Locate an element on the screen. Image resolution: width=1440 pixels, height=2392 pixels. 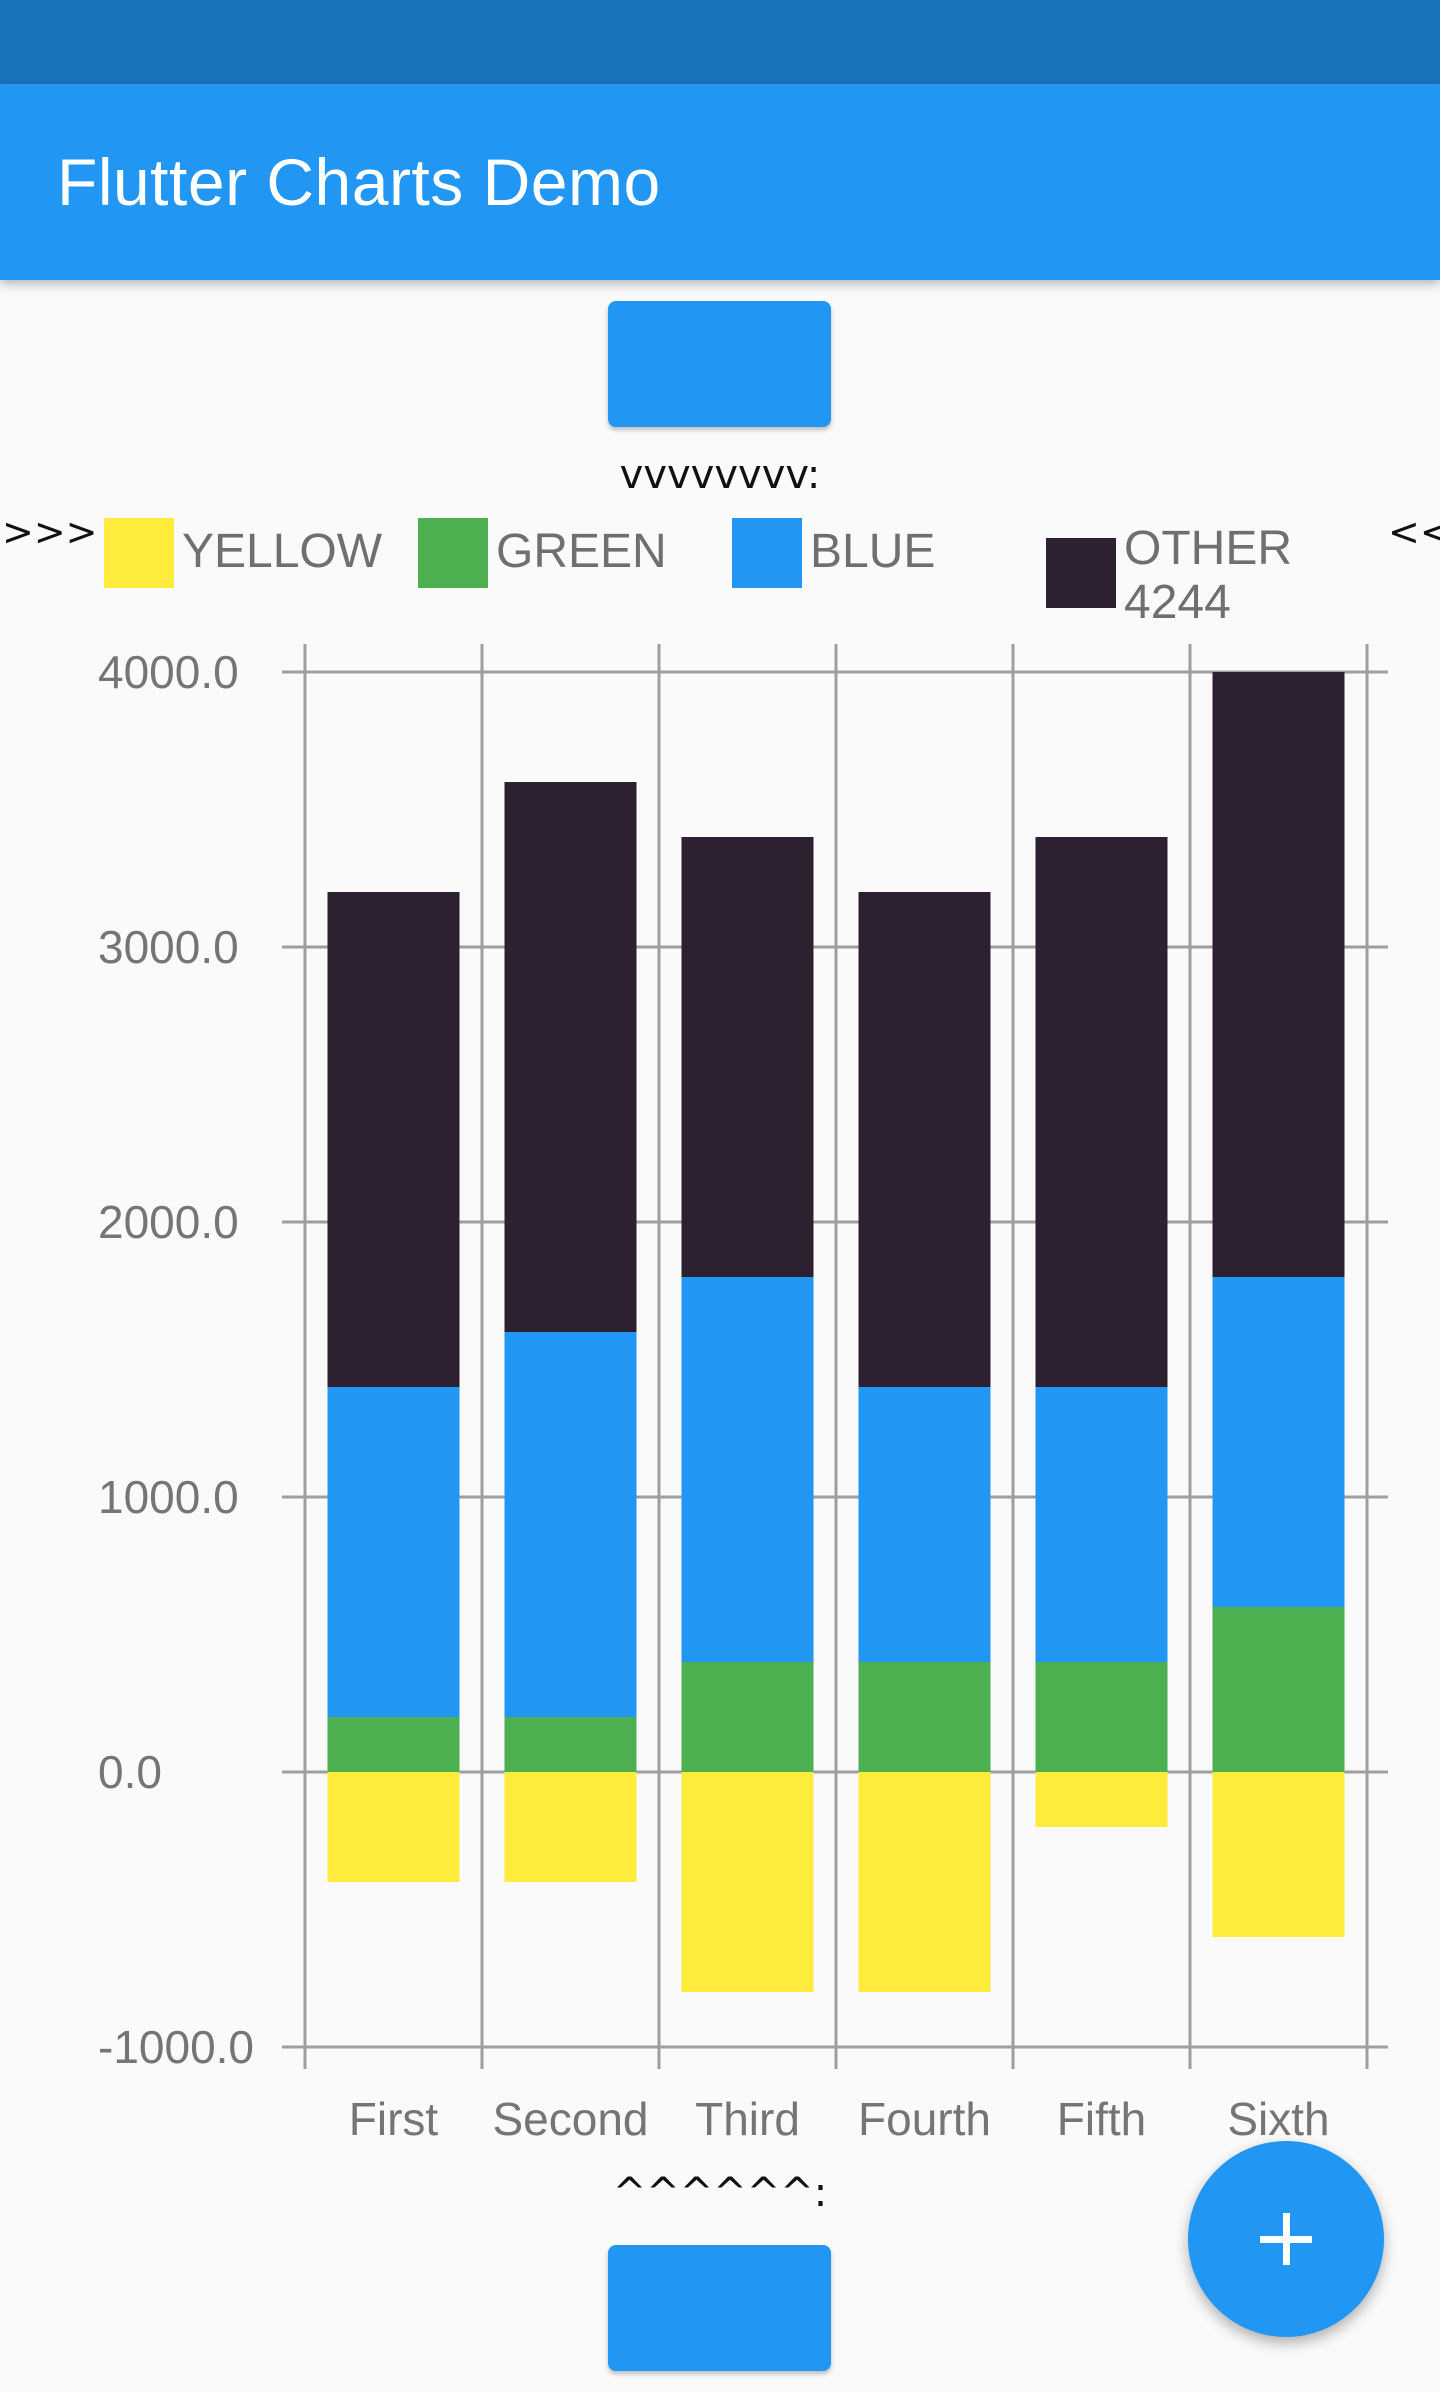
y-tick-label: 4000.0 is located at coordinates (168, 672).